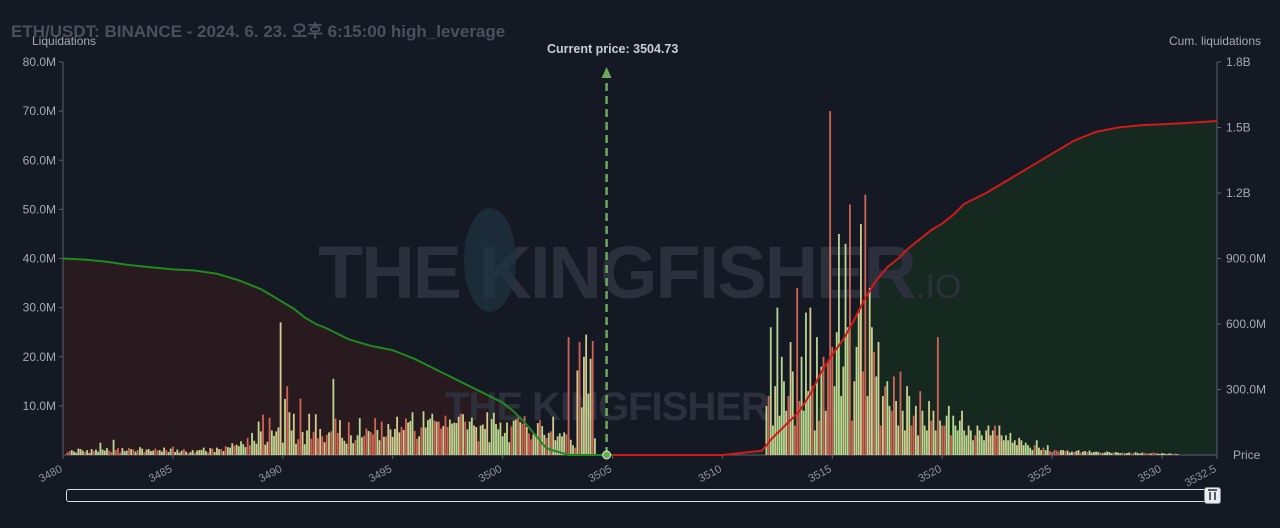 The height and width of the screenshot is (528, 1280). I want to click on right-tick-label: 1.2B, so click(1238, 193).